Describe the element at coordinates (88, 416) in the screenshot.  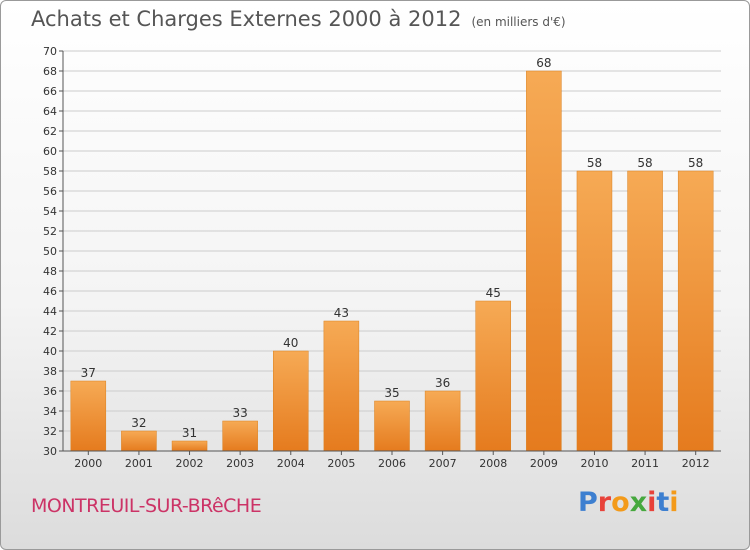
I see `bar-2000` at that location.